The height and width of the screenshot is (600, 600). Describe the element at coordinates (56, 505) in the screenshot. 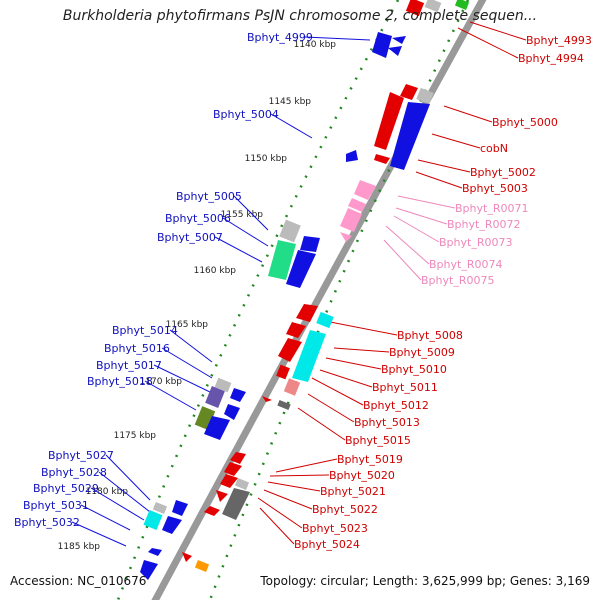

I see `gene-label-left: Bphyt_5031` at that location.